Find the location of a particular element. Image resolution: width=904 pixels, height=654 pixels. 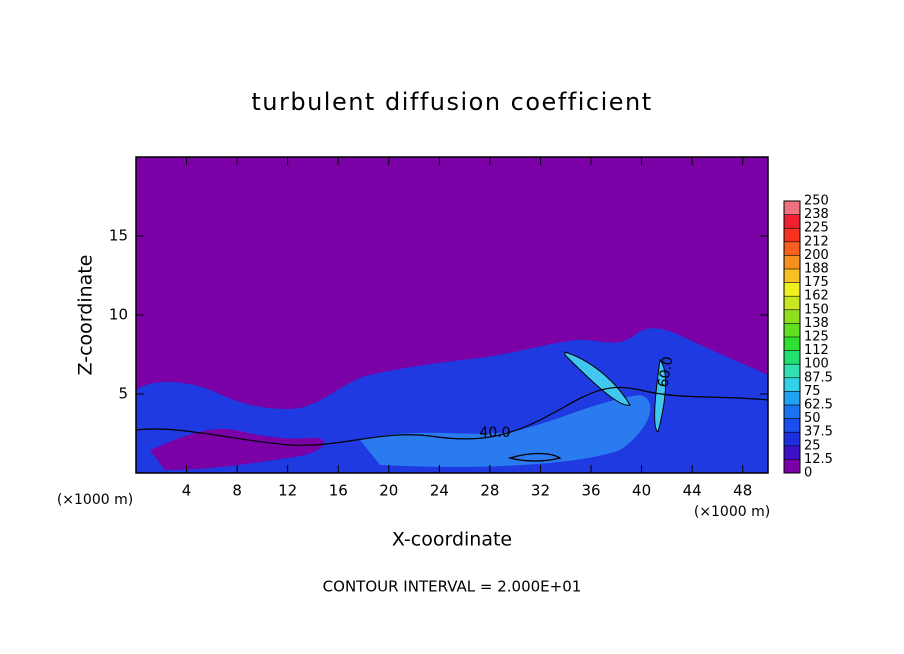

x-tick-label: 20 is located at coordinates (388, 491).